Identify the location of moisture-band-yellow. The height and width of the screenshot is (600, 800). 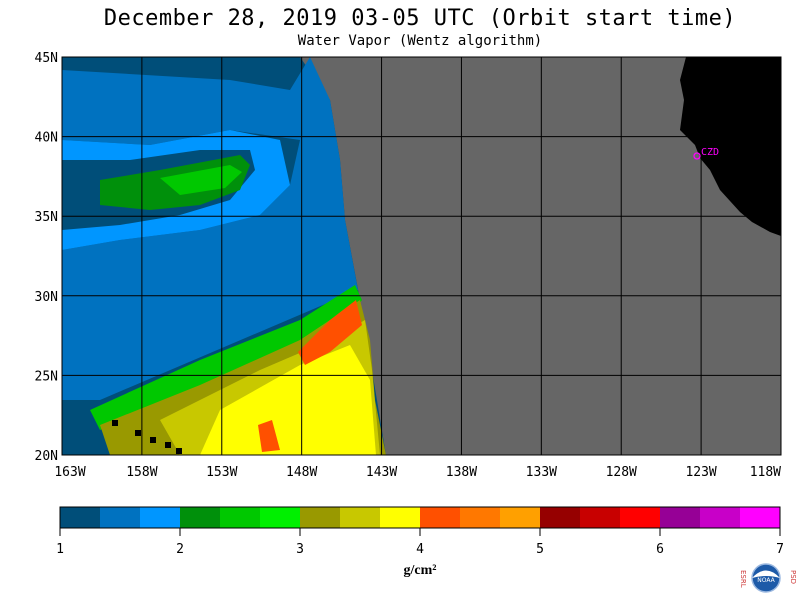
(288, 400).